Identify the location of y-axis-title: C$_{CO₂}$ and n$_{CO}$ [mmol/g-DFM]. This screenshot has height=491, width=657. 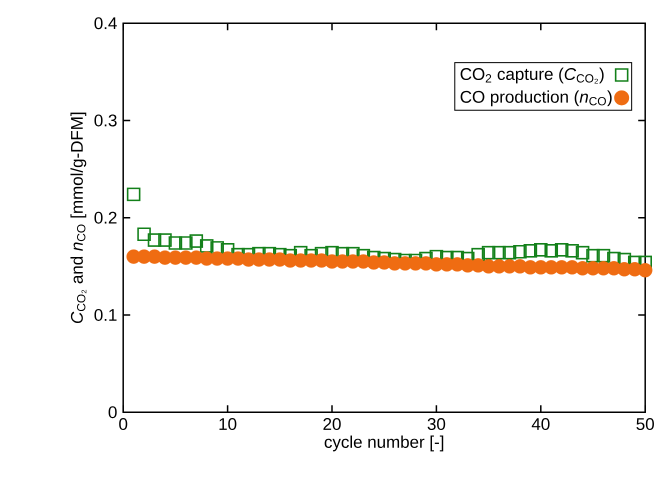
(78, 218).